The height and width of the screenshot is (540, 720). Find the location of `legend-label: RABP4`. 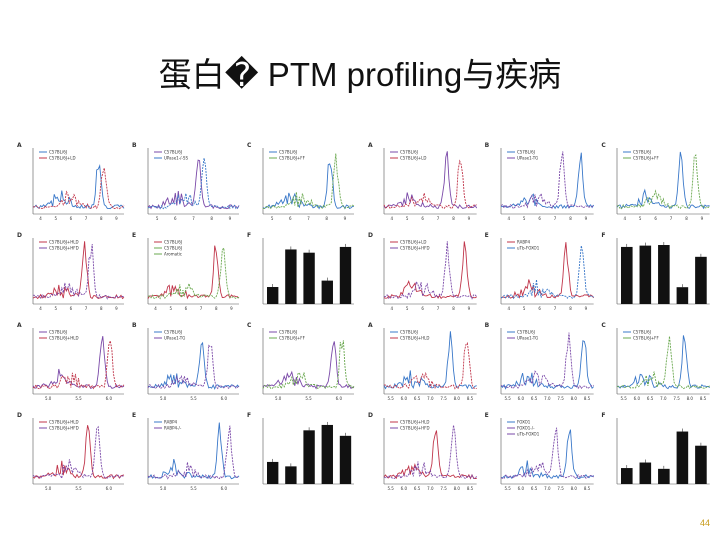

legend-label: RABP4 is located at coordinates (523, 242).